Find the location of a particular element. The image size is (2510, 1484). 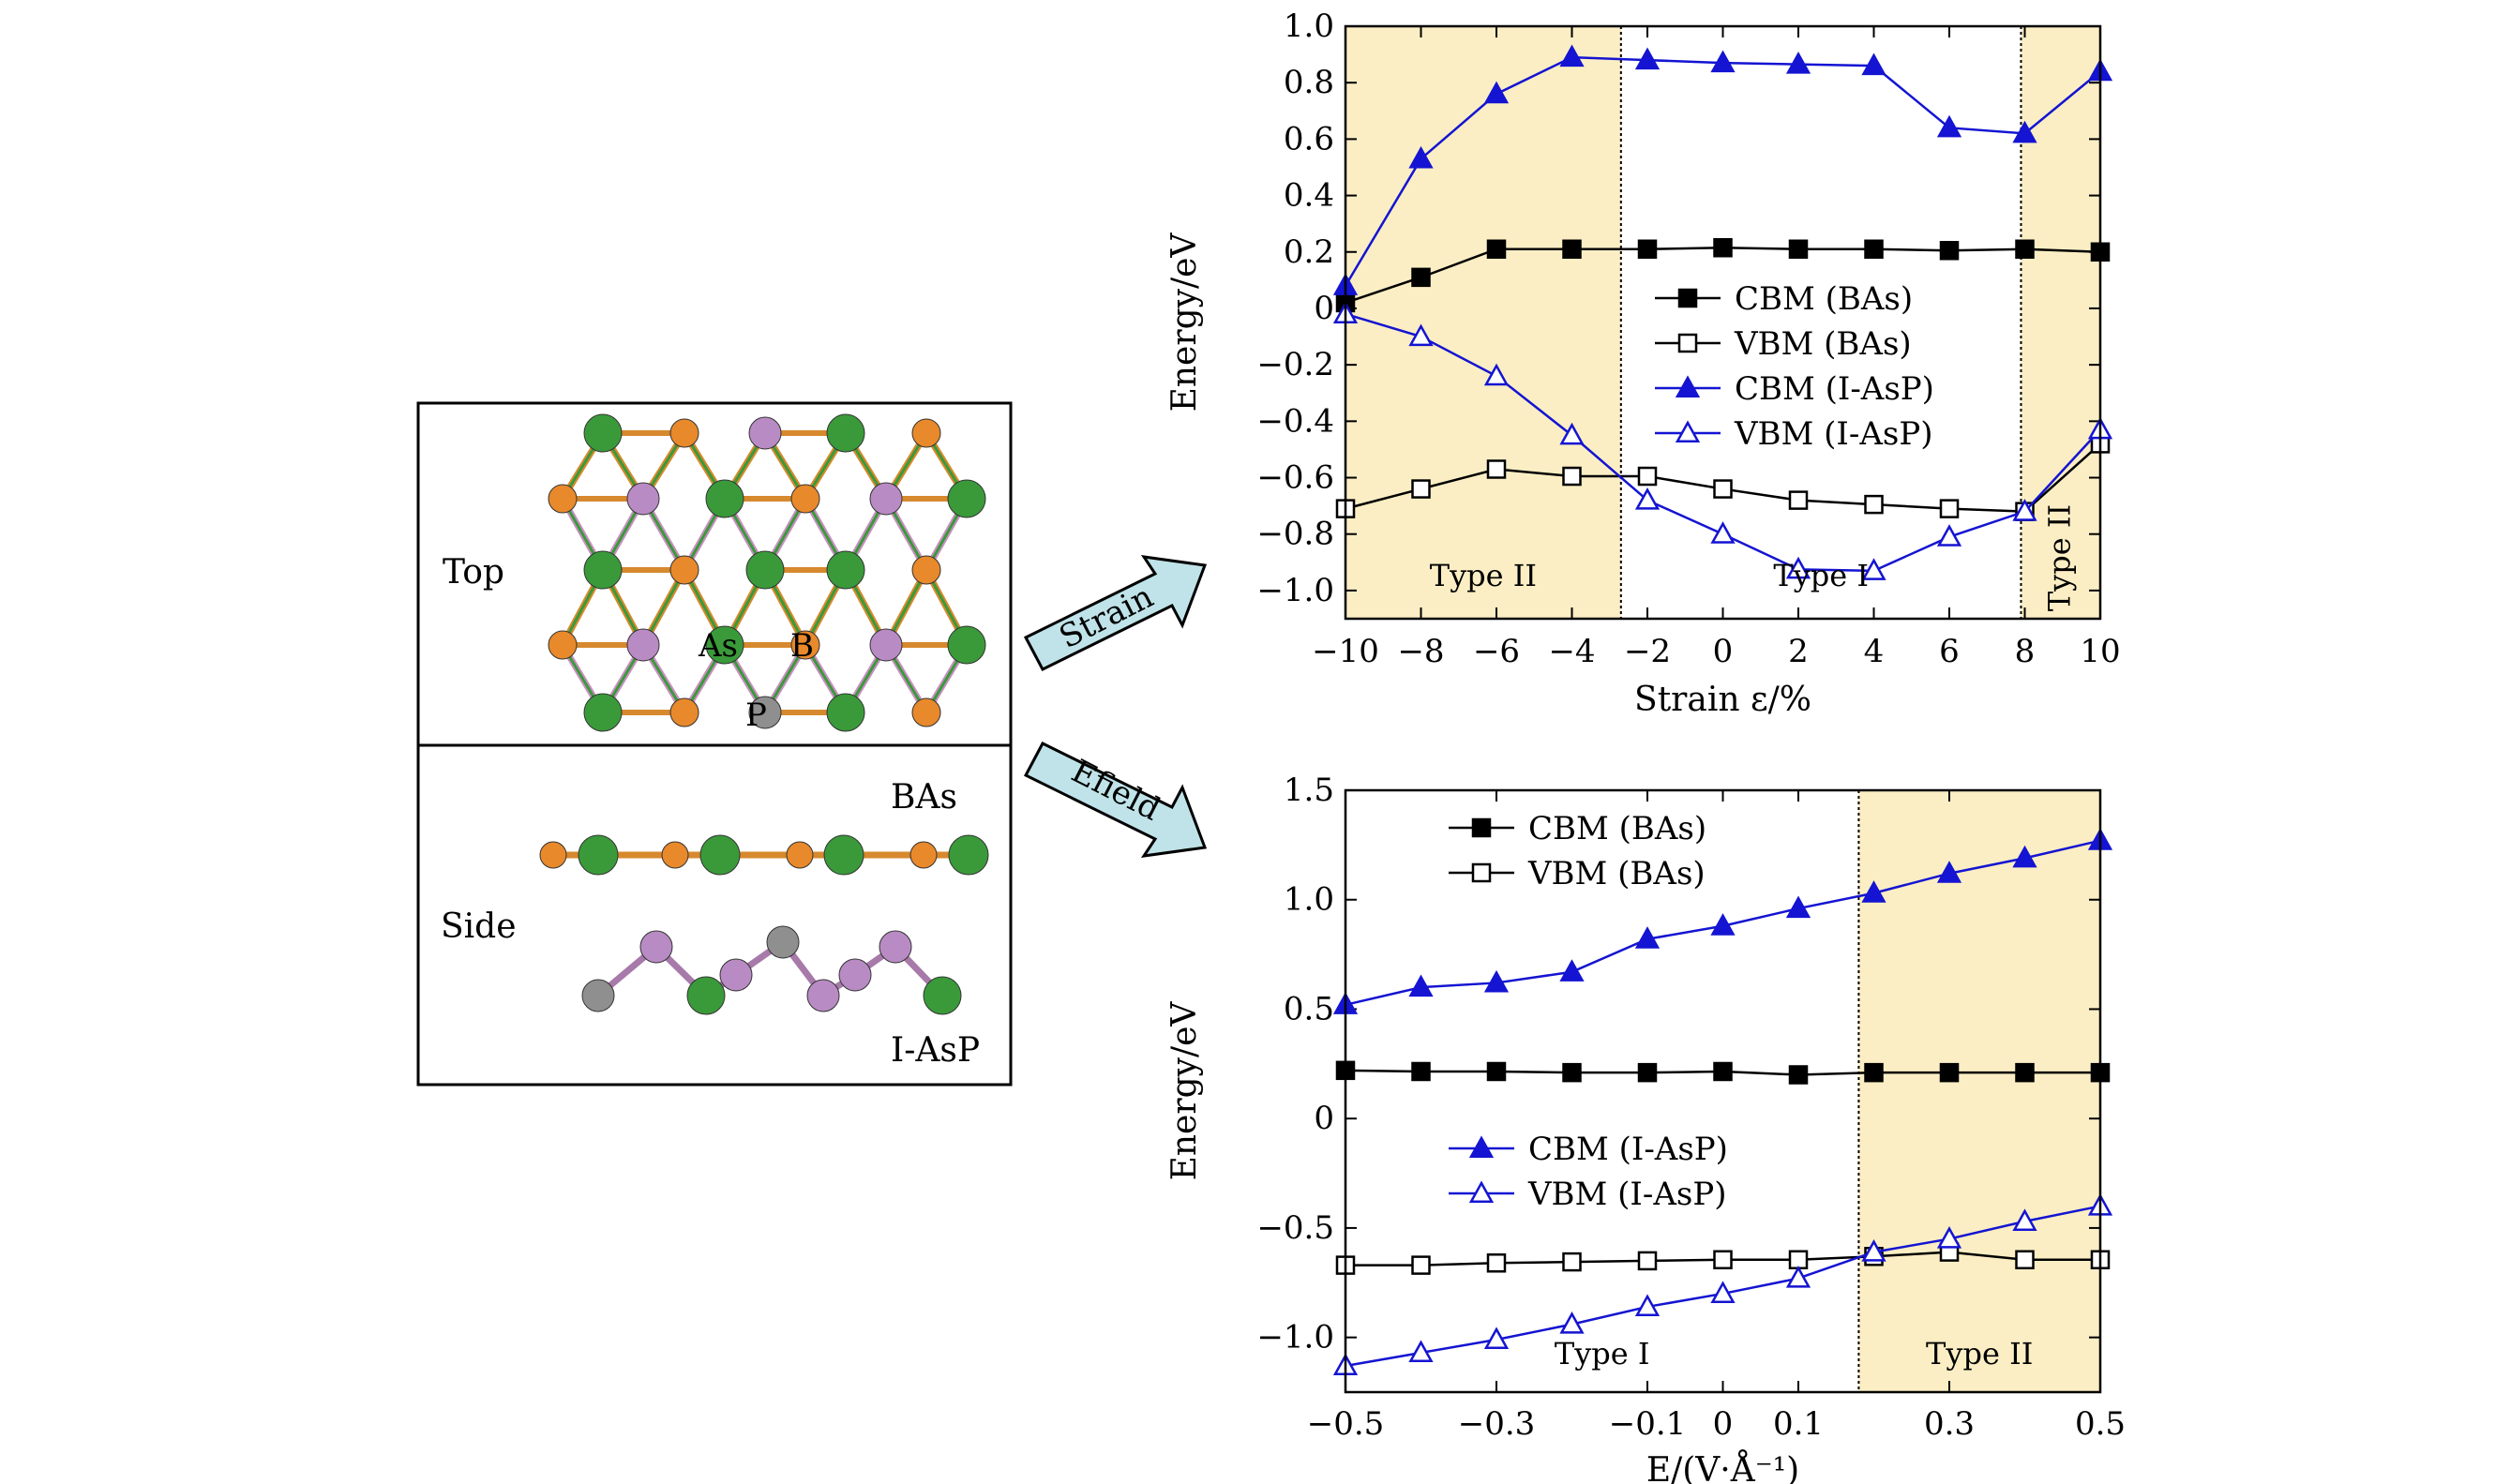

strain-arrow: Strain is located at coordinates (1115, 613).